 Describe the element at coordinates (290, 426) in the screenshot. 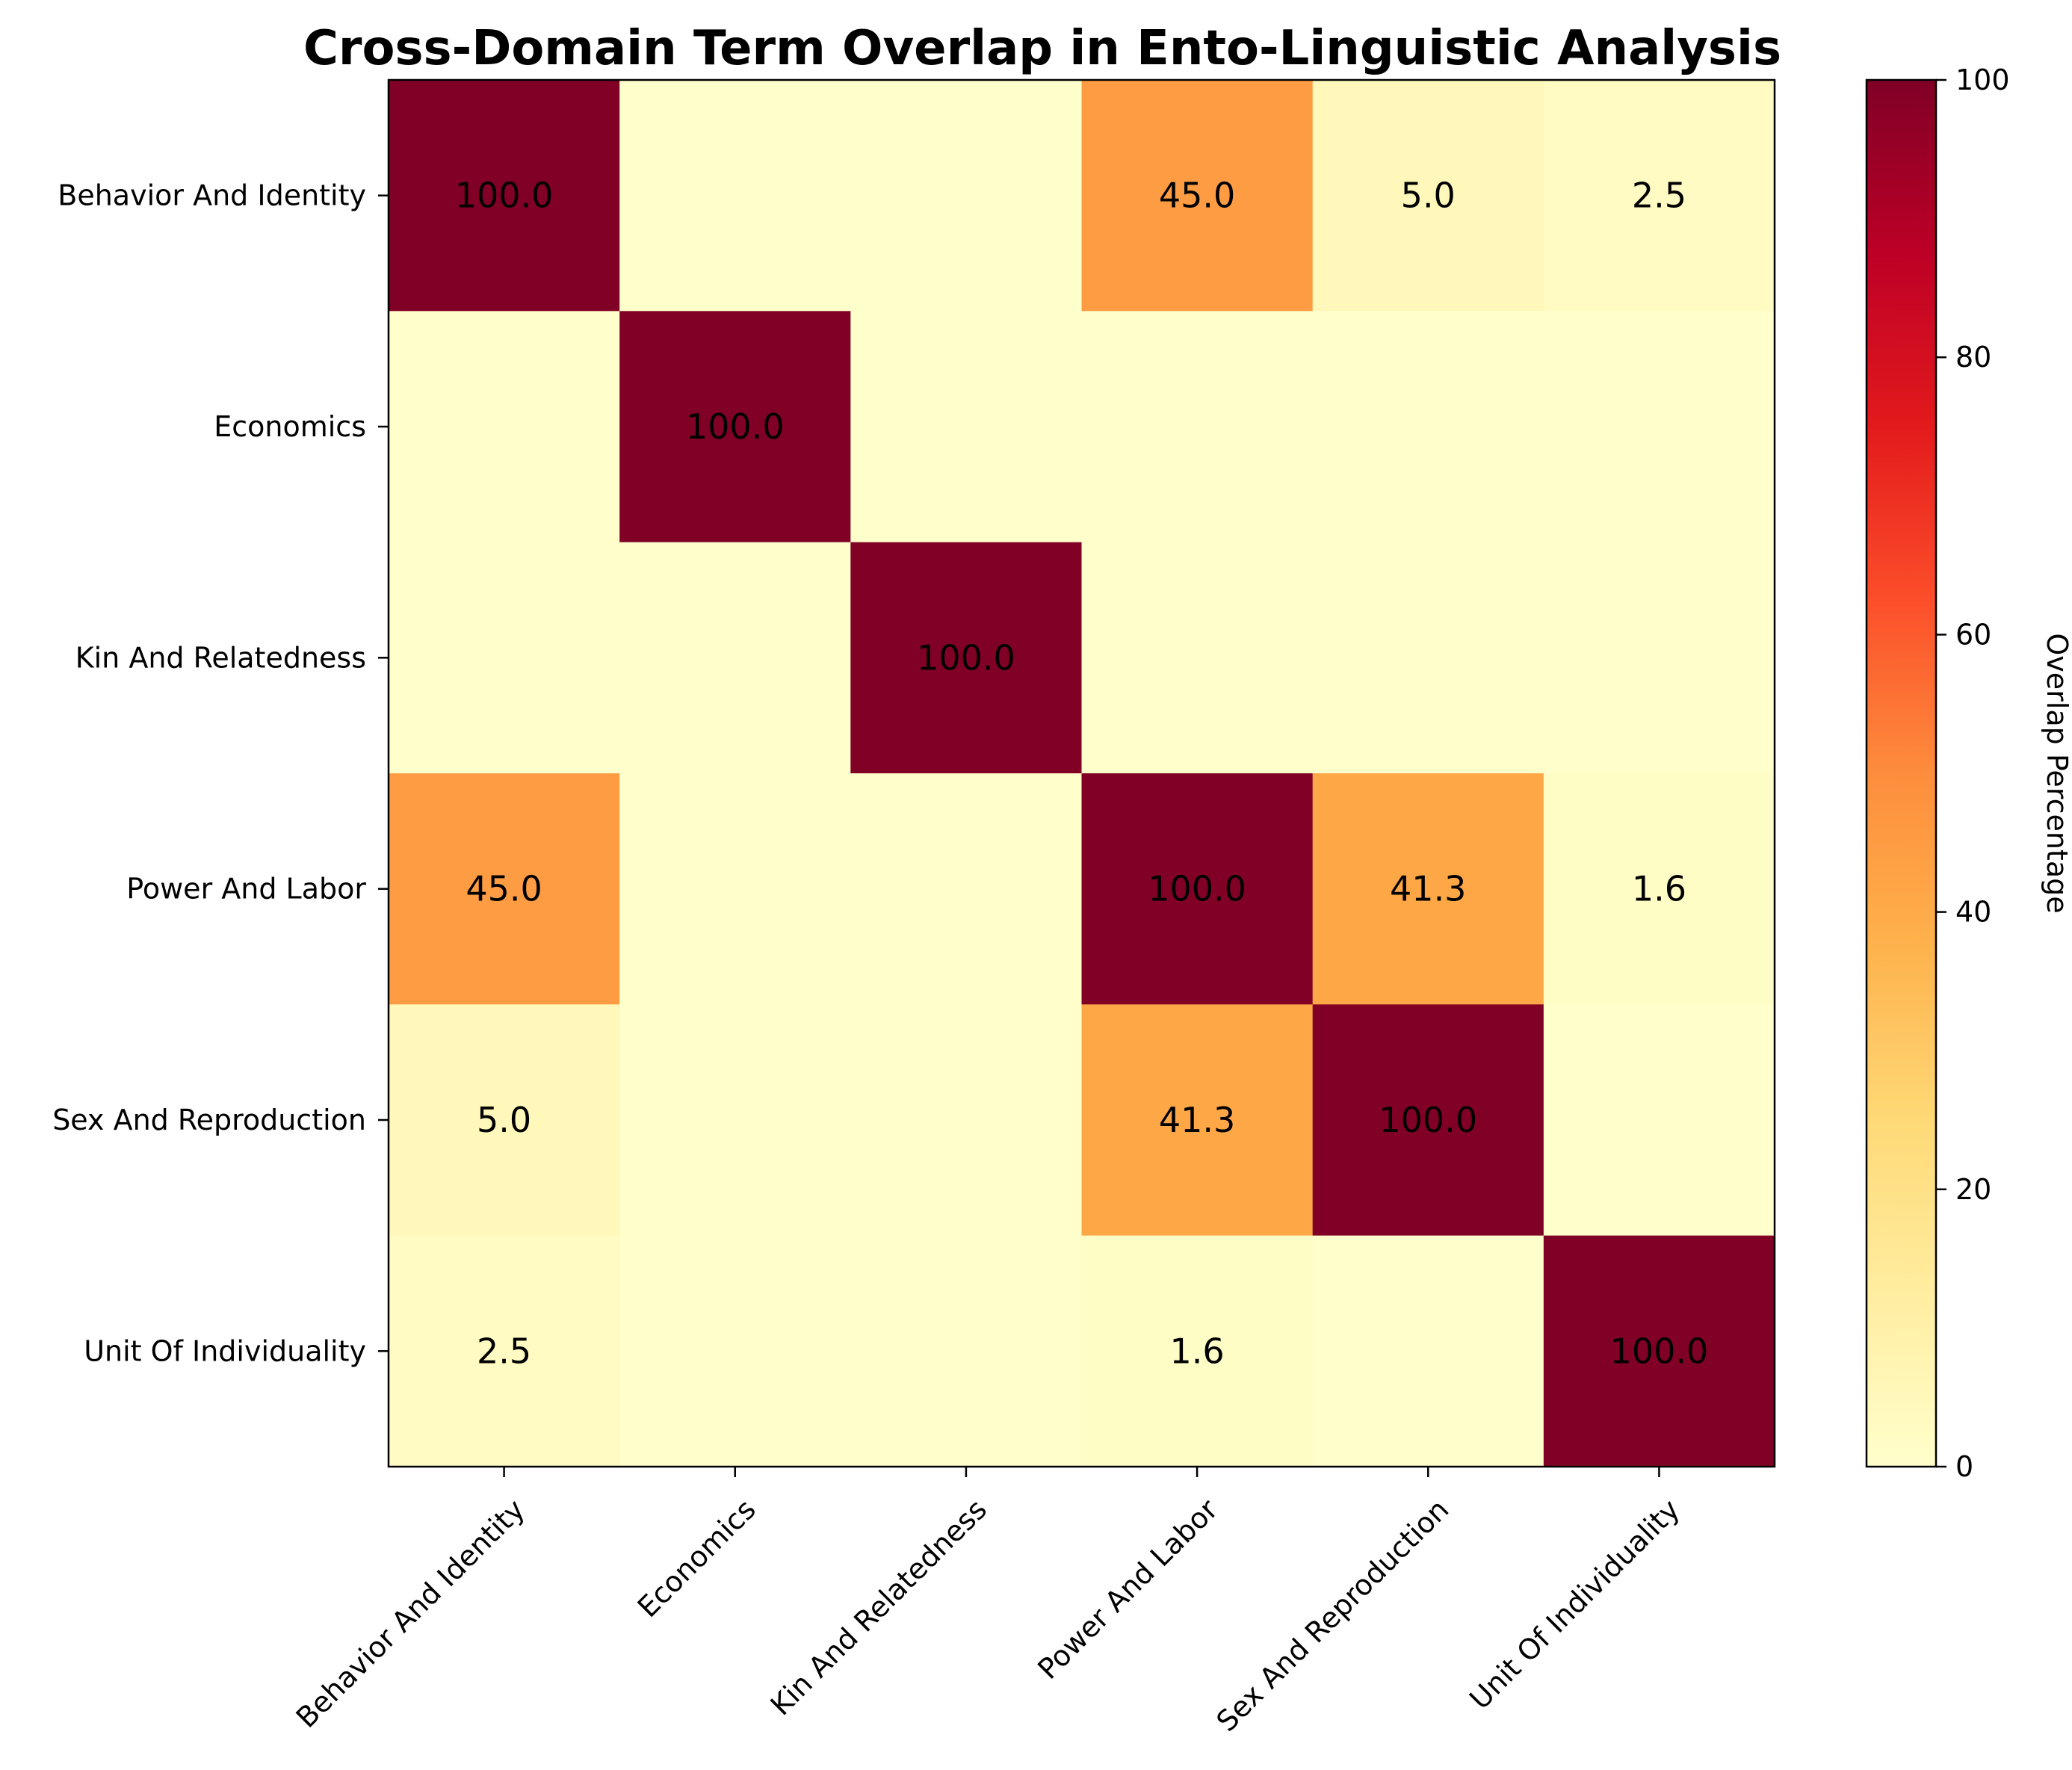

I see `y-tick-label: Economics` at that location.